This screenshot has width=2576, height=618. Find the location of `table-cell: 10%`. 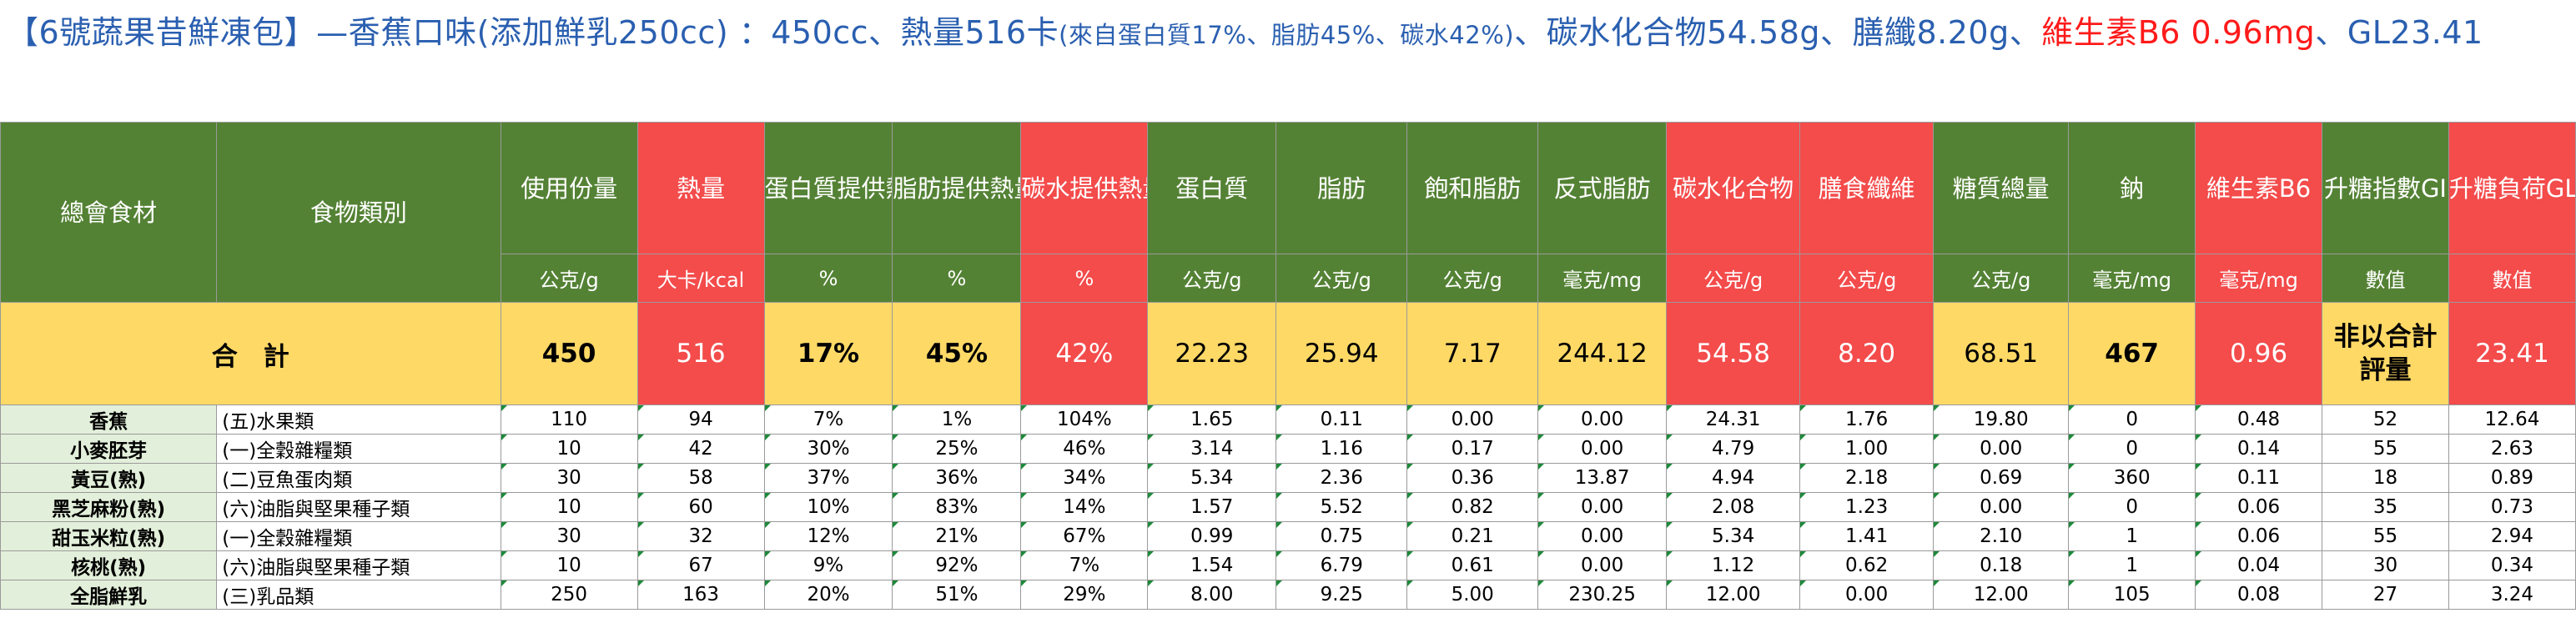

table-cell: 10% is located at coordinates (828, 507).